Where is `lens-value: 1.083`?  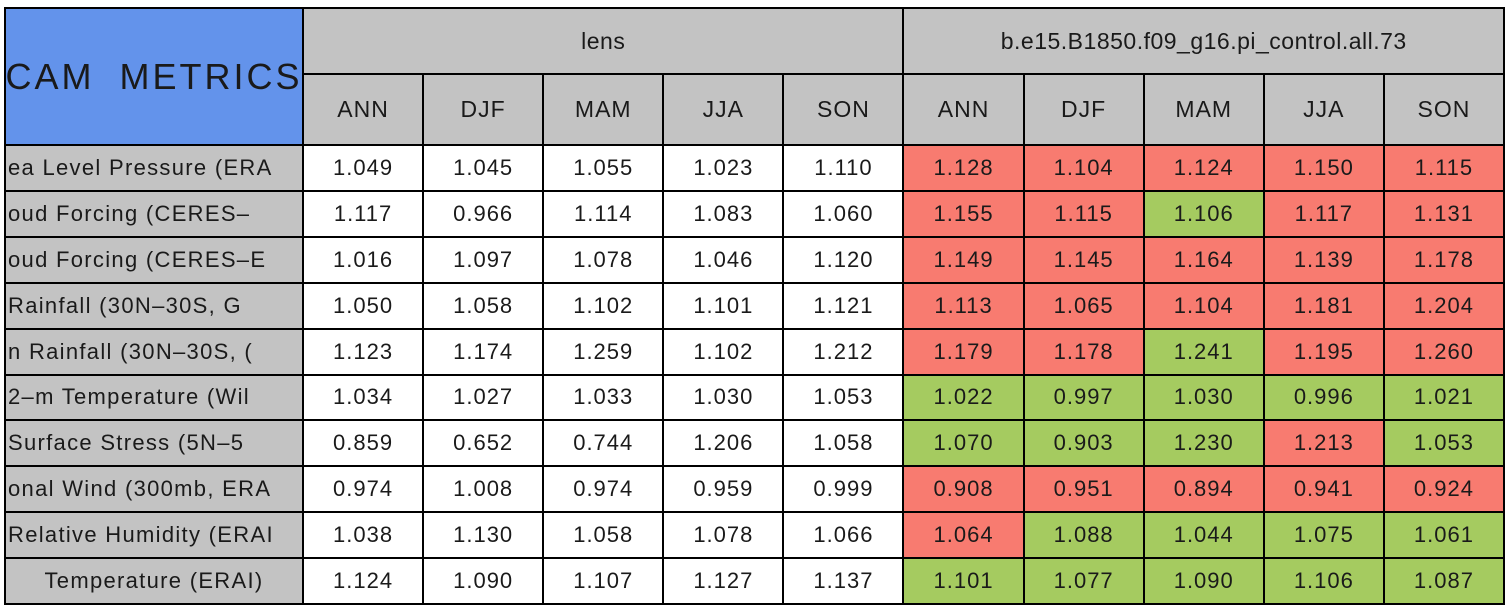
lens-value: 1.083 is located at coordinates (723, 213).